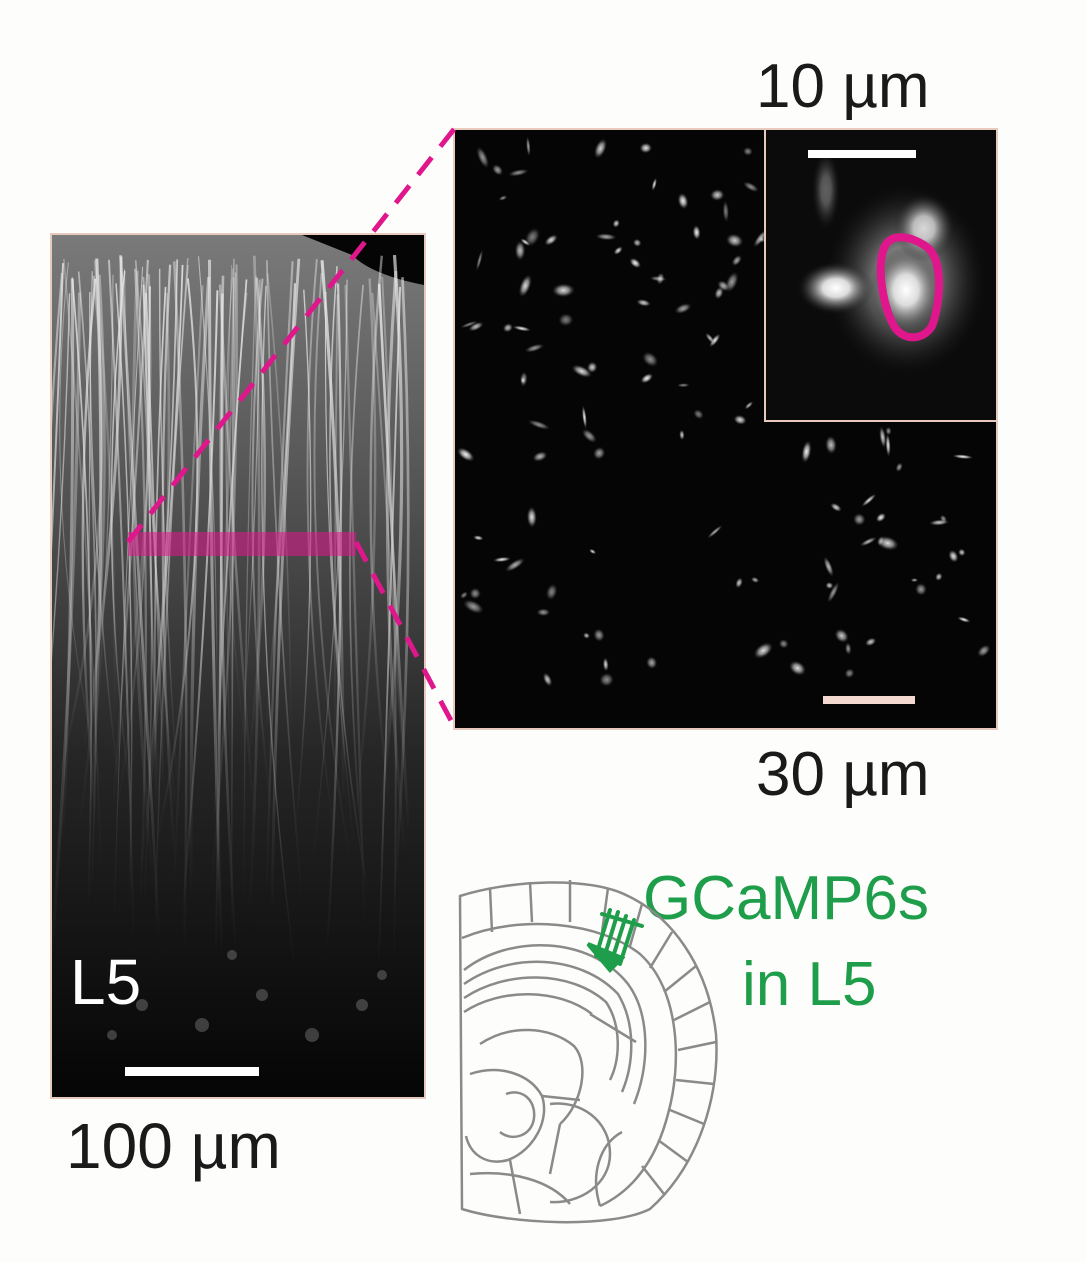  What do you see at coordinates (615, 940) in the screenshot?
I see `gcamp-neuron-mark` at bounding box center [615, 940].